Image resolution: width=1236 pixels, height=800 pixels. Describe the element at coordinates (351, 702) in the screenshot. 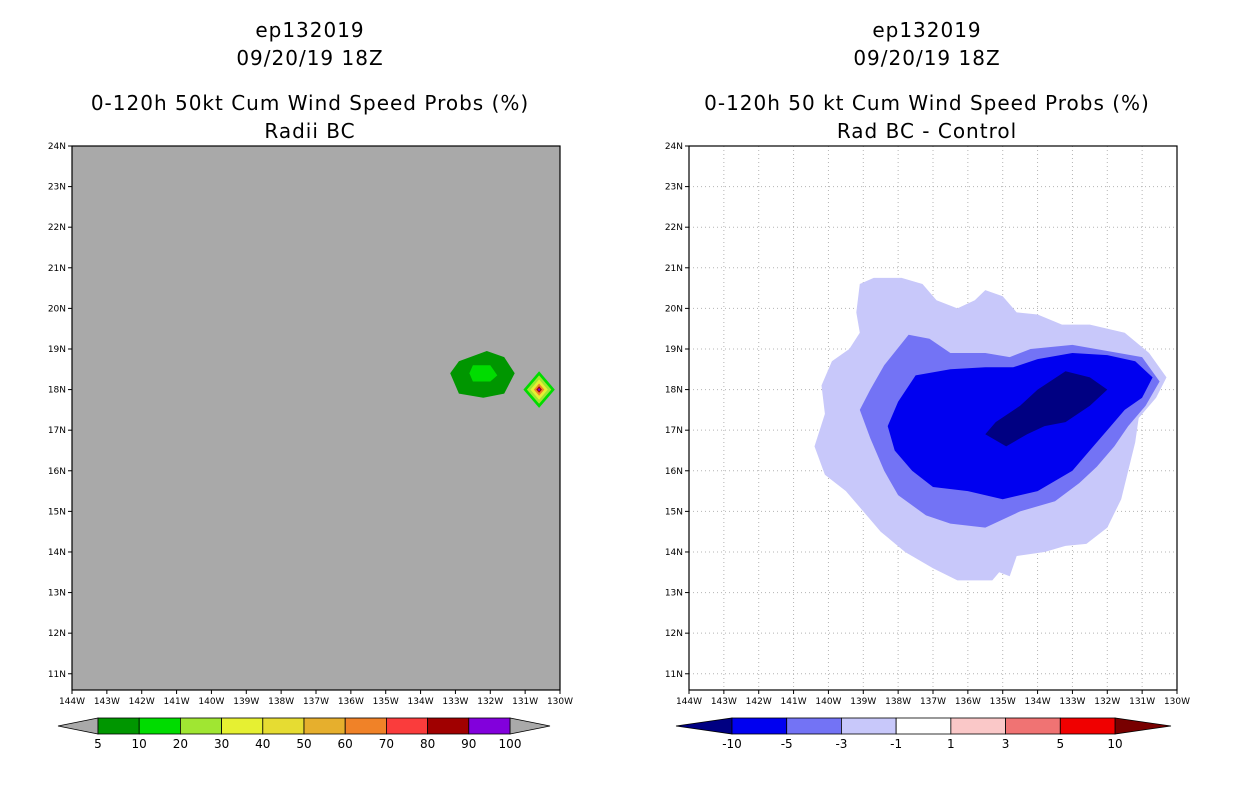

I see `left-x-tick-label: 136W` at that location.